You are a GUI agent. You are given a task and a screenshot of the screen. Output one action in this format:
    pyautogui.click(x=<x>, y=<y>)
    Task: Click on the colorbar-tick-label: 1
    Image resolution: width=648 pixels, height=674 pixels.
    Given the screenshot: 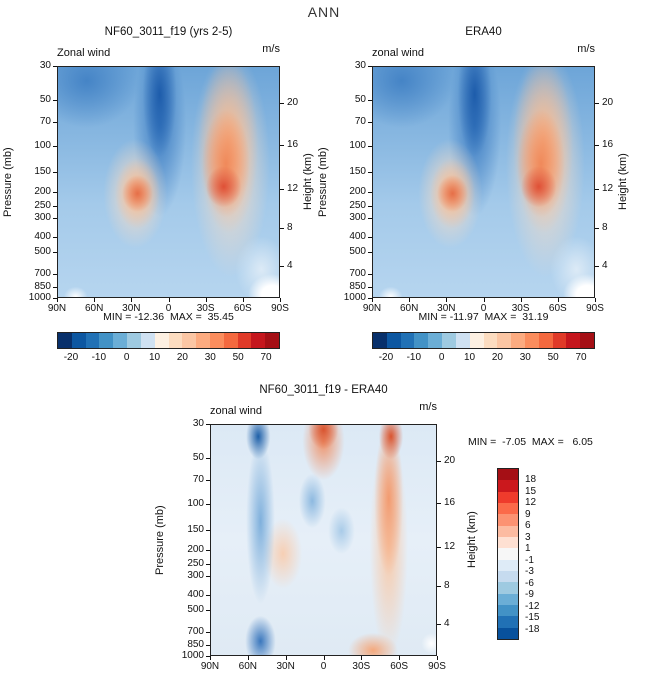 What is the action you would take?
    pyautogui.click(x=528, y=549)
    